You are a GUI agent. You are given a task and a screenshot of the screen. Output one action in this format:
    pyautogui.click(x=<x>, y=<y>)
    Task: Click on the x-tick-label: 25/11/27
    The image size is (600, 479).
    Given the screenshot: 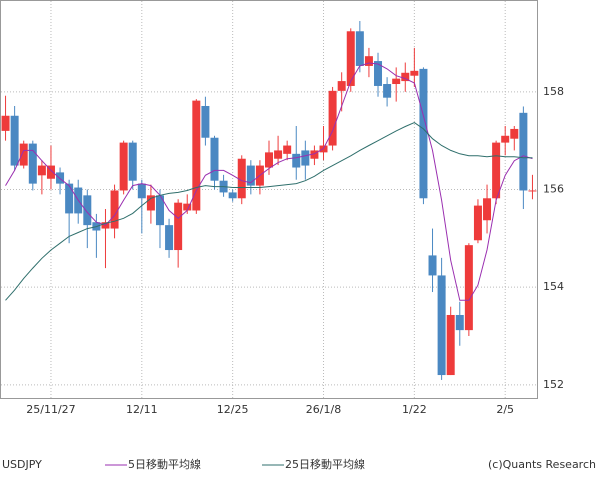 What is the action you would take?
    pyautogui.click(x=50, y=409)
    